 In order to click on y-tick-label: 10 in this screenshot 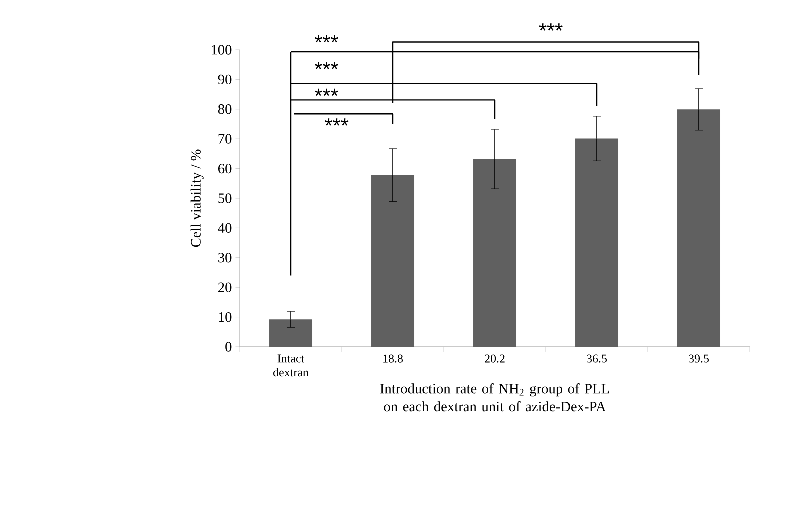, I will do `click(225, 317)`.